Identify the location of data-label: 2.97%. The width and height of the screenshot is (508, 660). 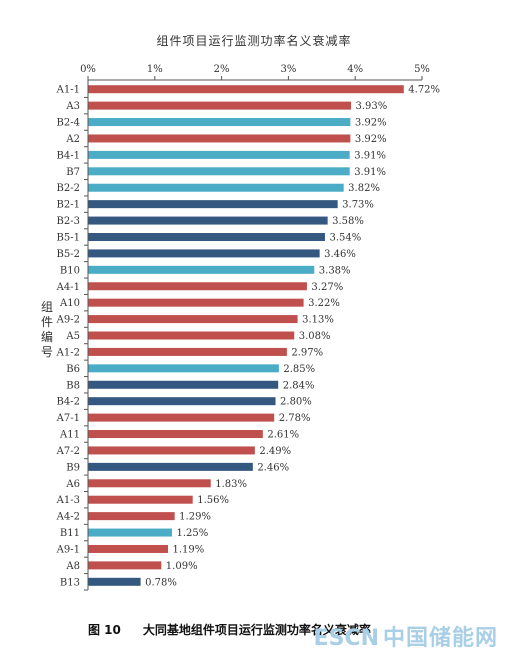
(307, 352).